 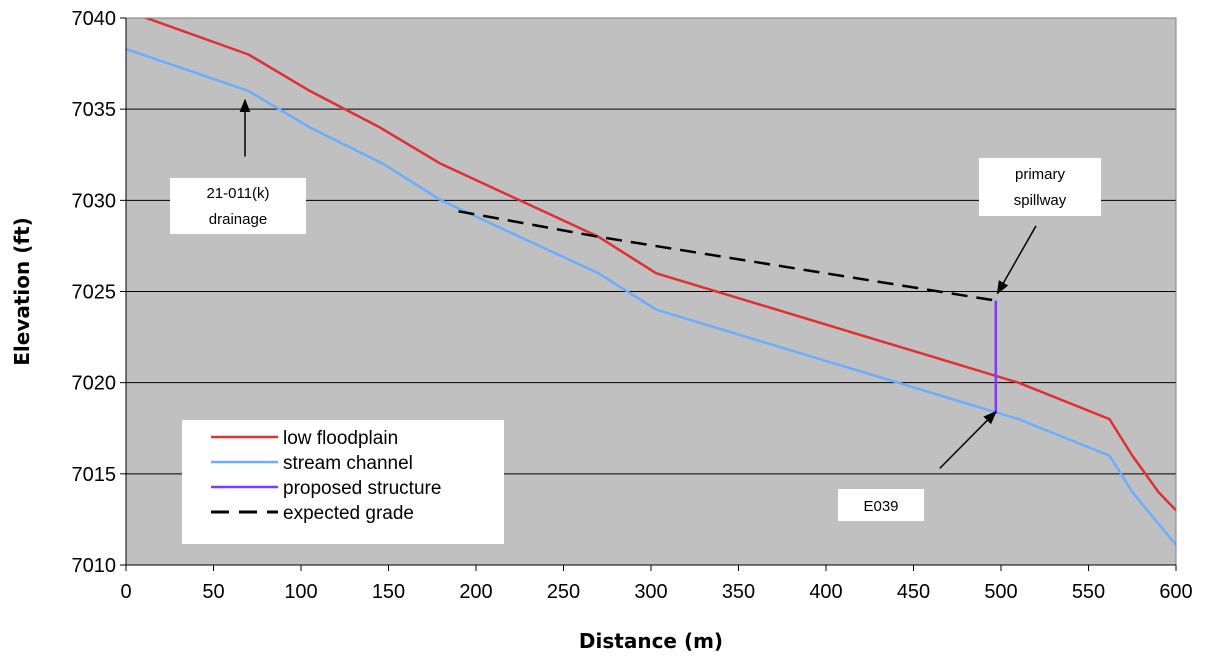 I want to click on annotation-e039-box, so click(x=881, y=505).